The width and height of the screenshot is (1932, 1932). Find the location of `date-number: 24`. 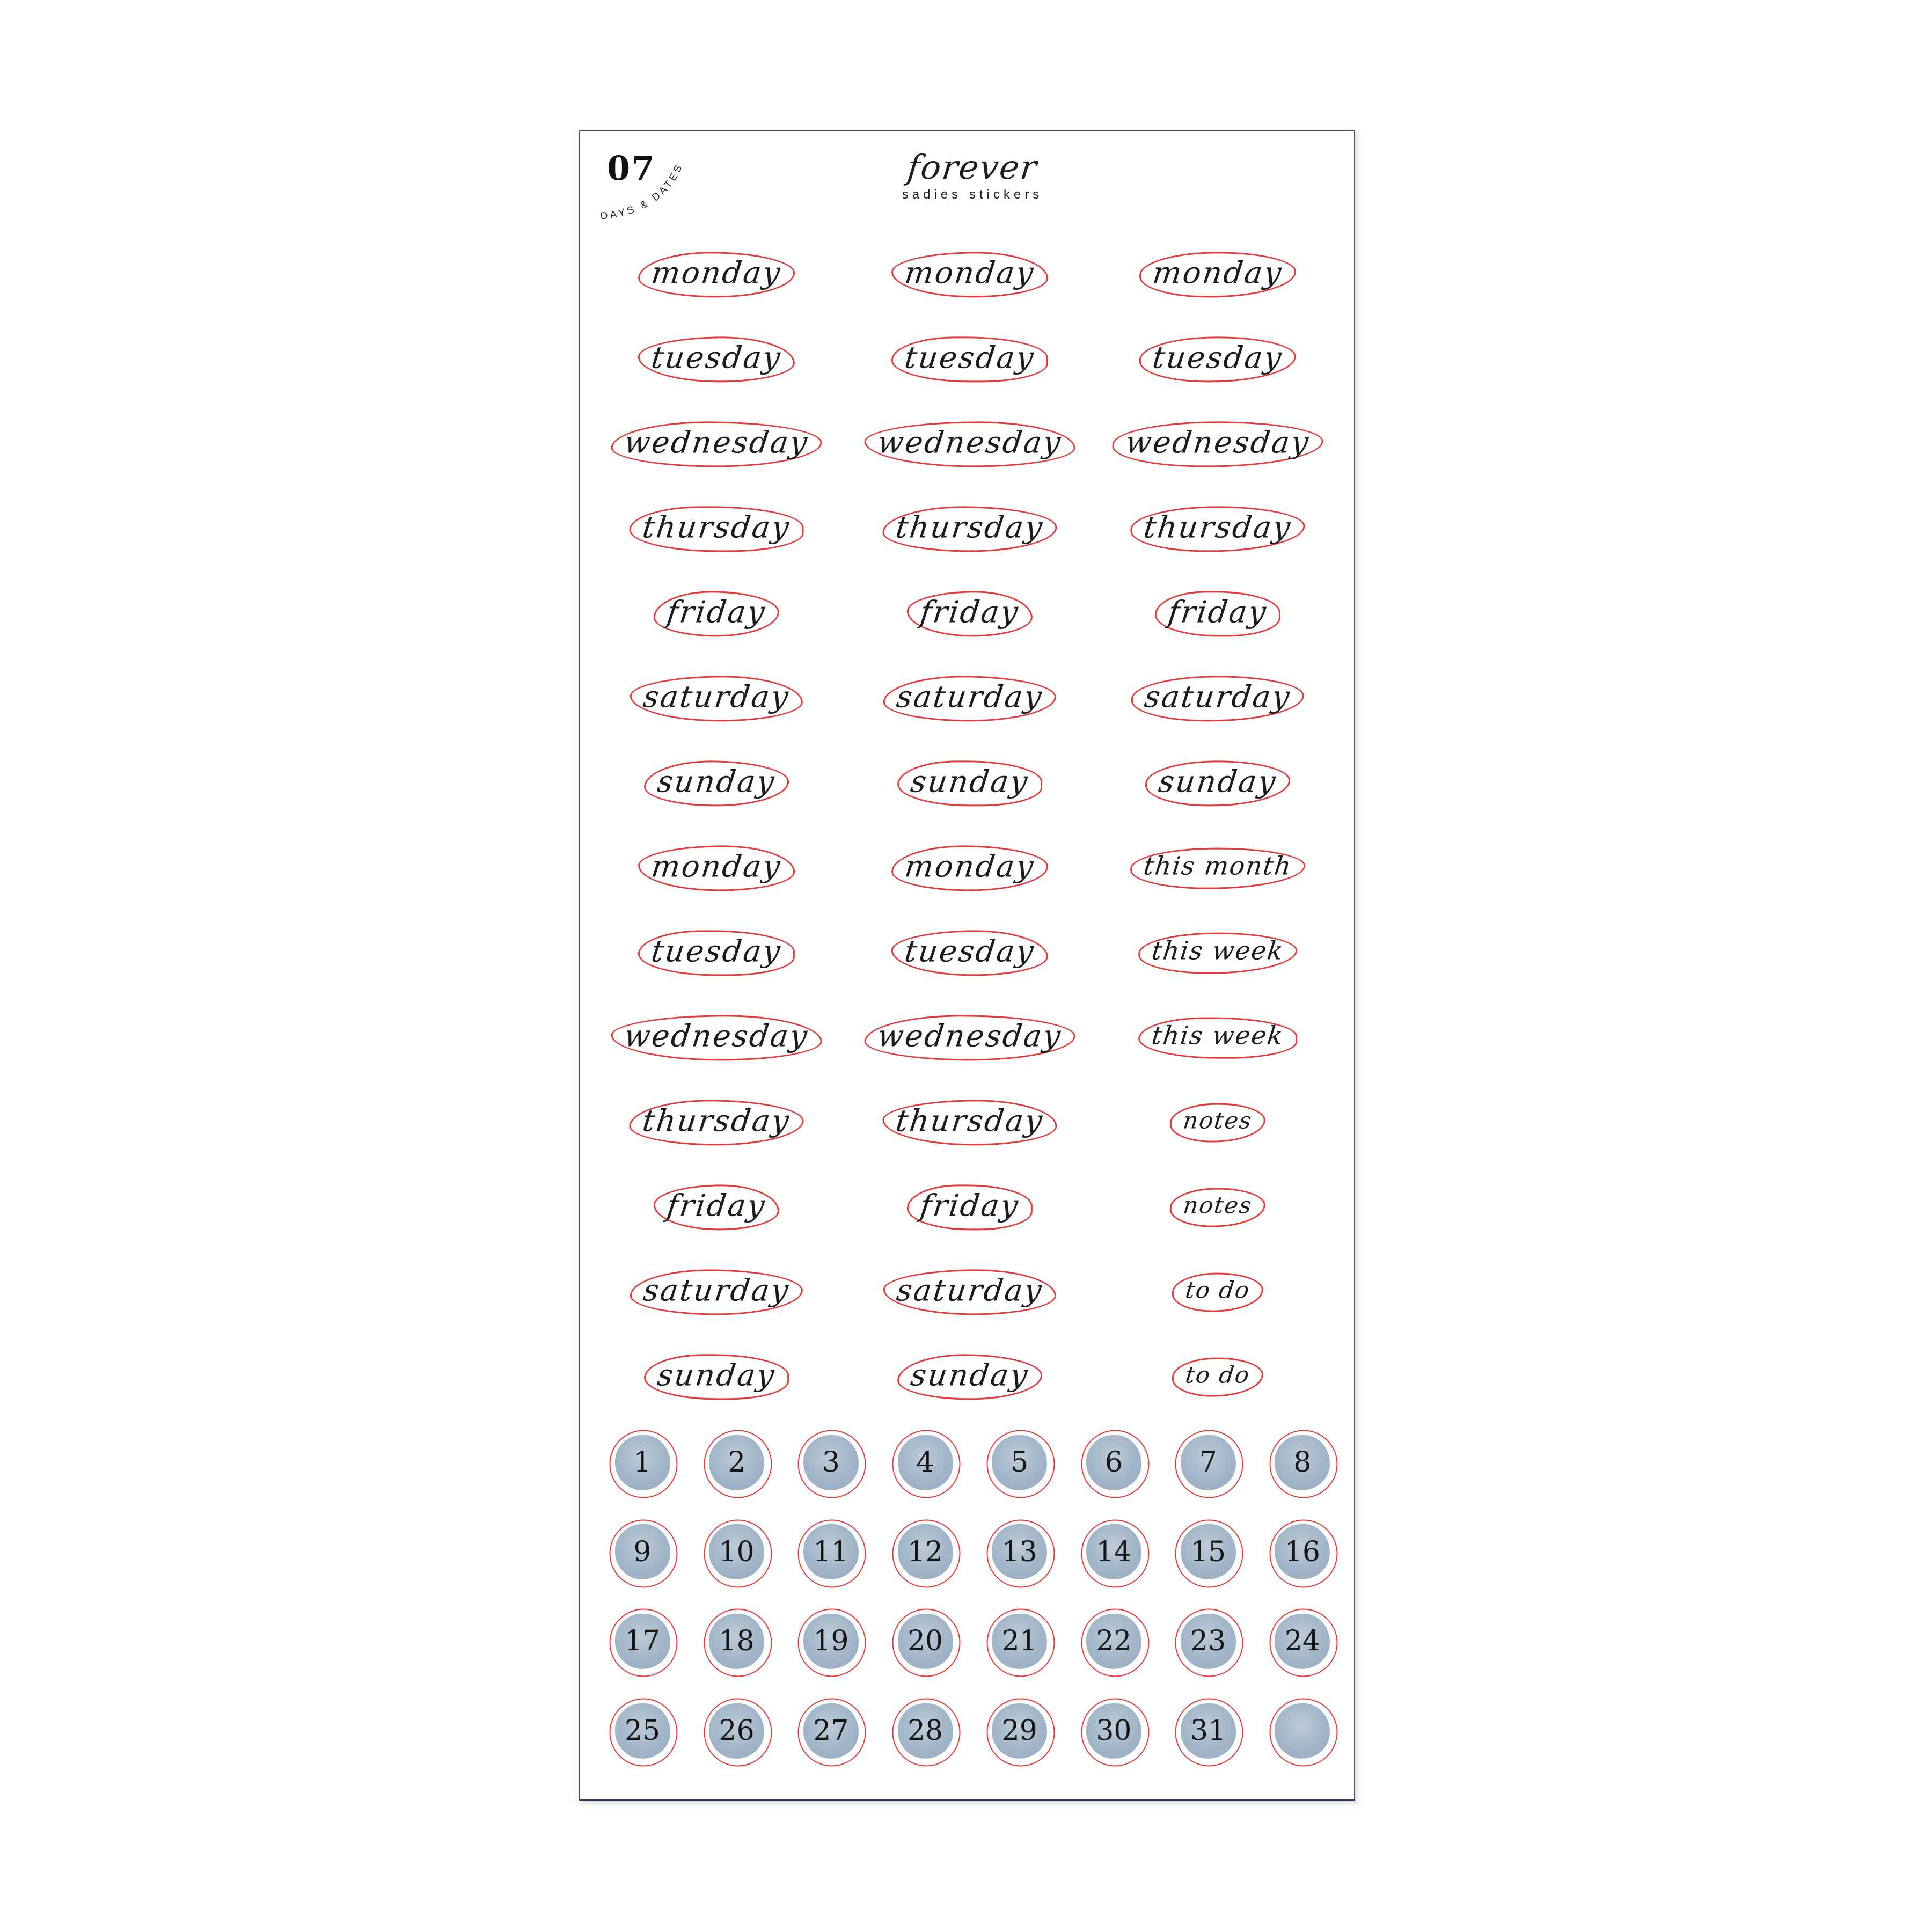

date-number: 24 is located at coordinates (1302, 1641).